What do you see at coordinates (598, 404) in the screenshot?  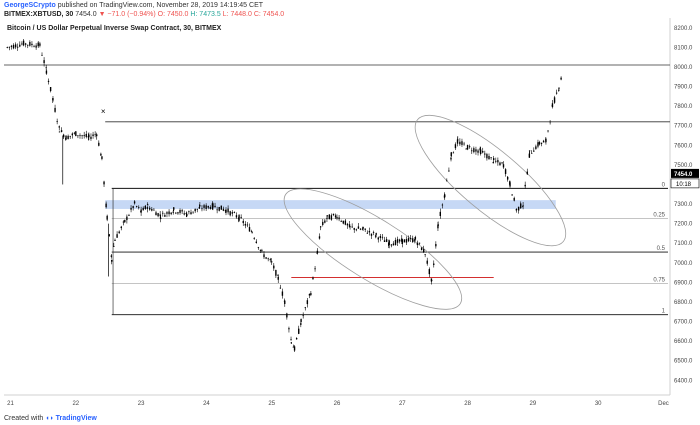 I see `x-tick-label: 30` at bounding box center [598, 404].